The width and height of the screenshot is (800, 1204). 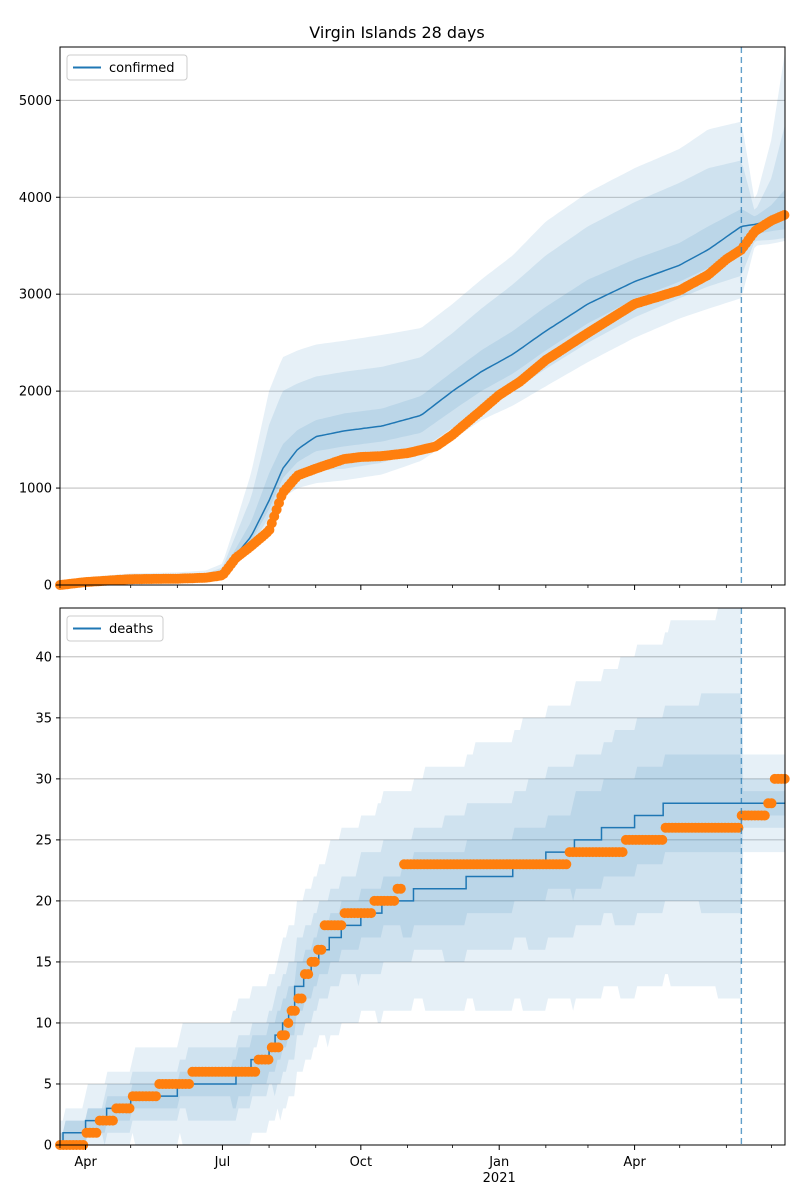 What do you see at coordinates (498, 1162) in the screenshot?
I see `x-tick-label: Jan` at bounding box center [498, 1162].